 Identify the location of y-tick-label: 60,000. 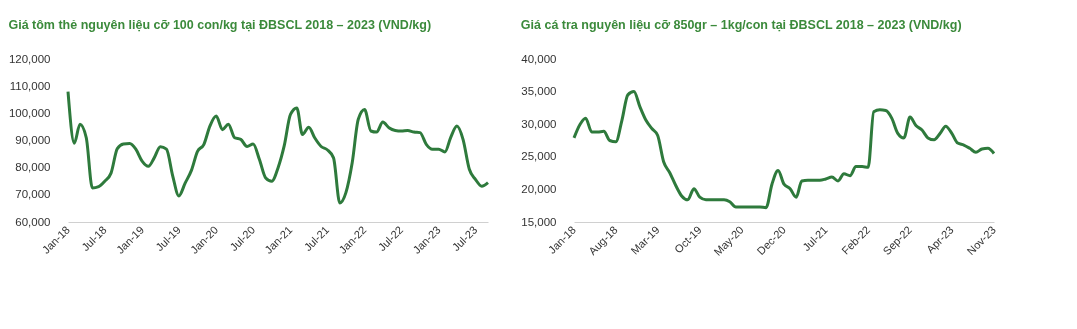
(33, 221).